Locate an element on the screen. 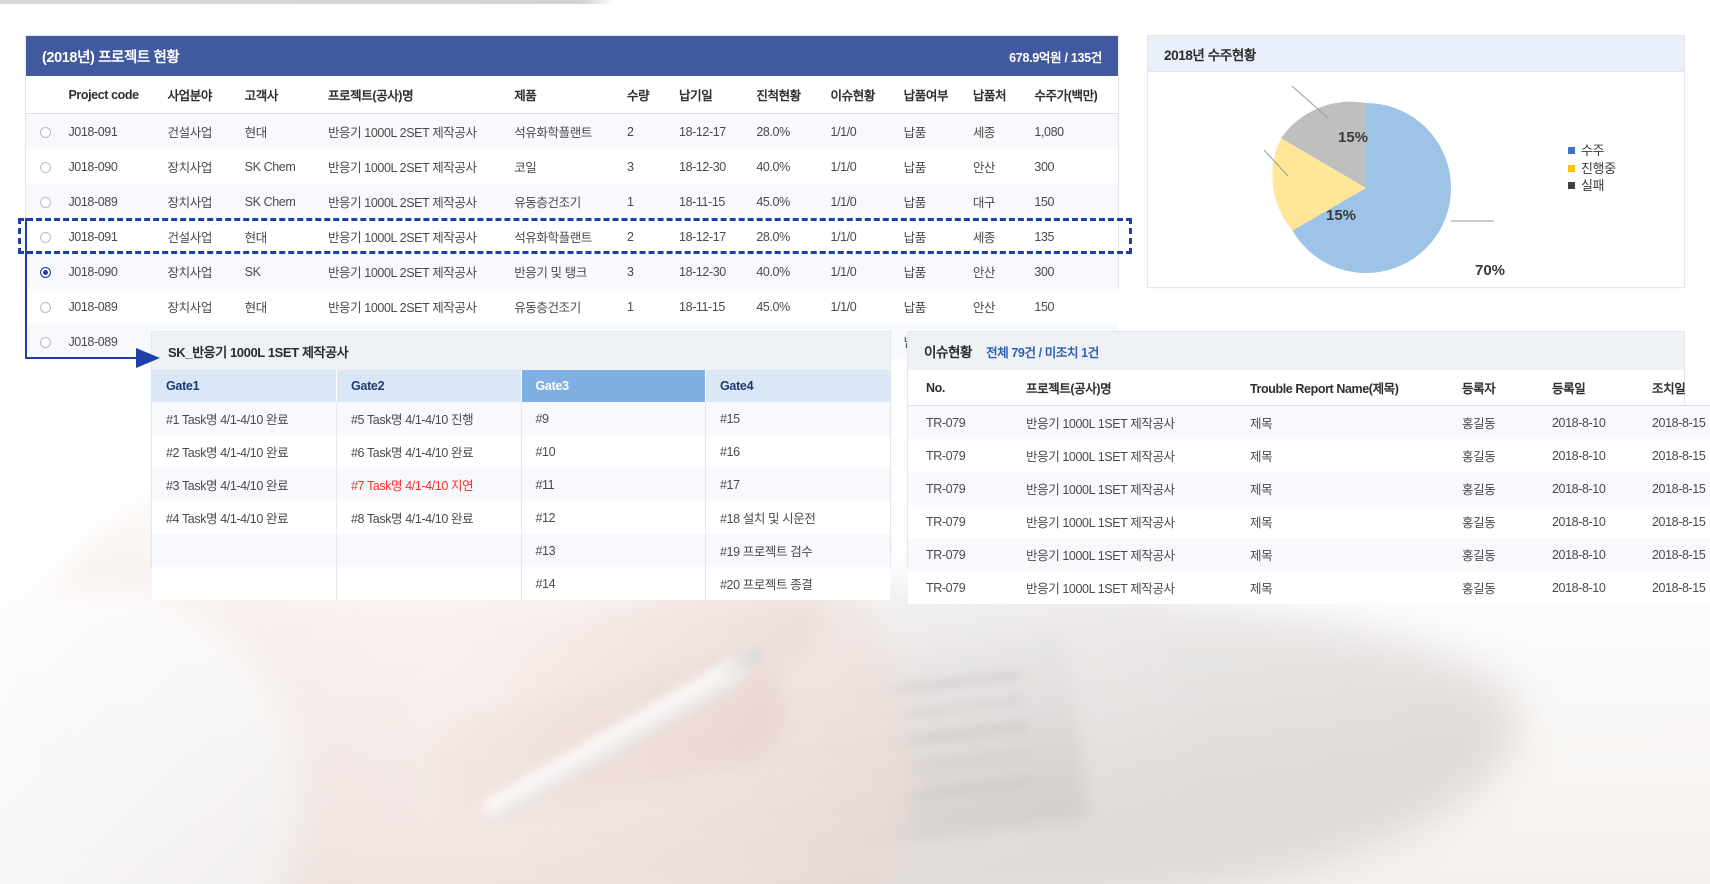 Image resolution: width=1710 pixels, height=884 pixels. photo-tablet-screen is located at coordinates (800, 757).